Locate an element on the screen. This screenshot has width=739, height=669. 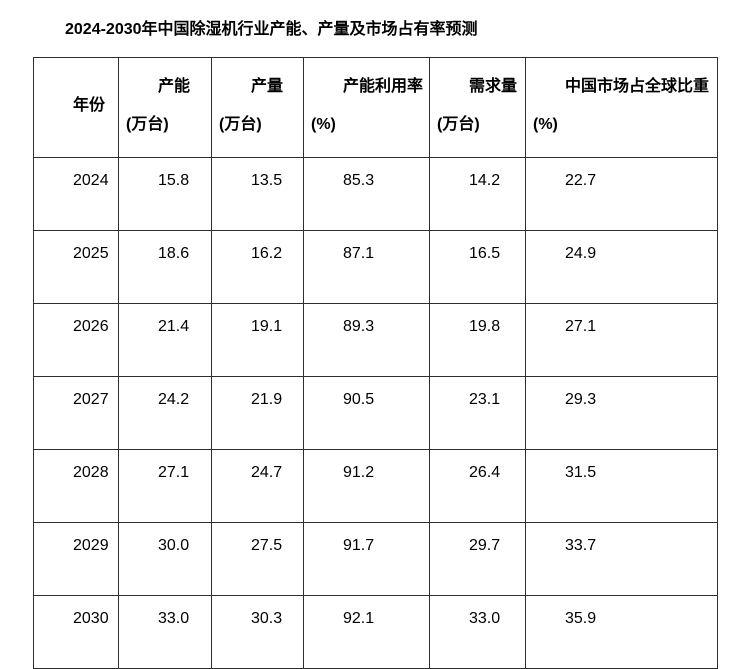
output-cell: 21.9 is located at coordinates (257, 413).